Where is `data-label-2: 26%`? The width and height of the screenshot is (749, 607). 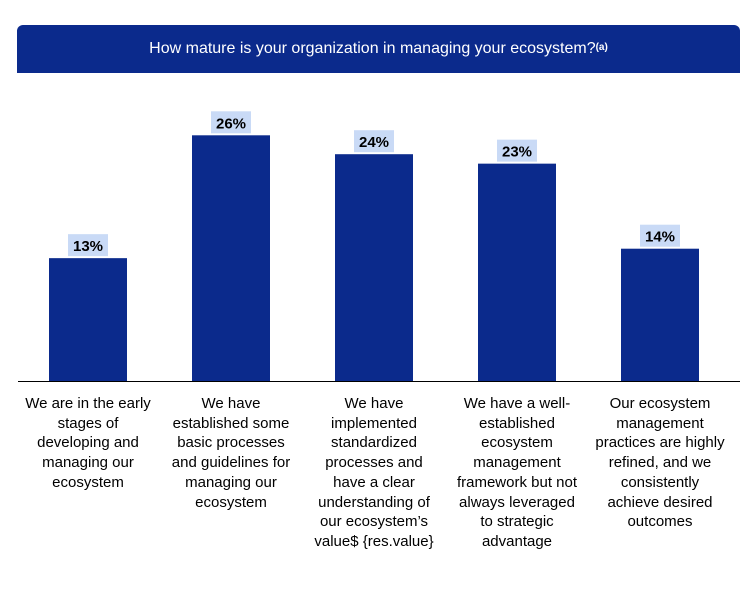 data-label-2: 26% is located at coordinates (231, 123).